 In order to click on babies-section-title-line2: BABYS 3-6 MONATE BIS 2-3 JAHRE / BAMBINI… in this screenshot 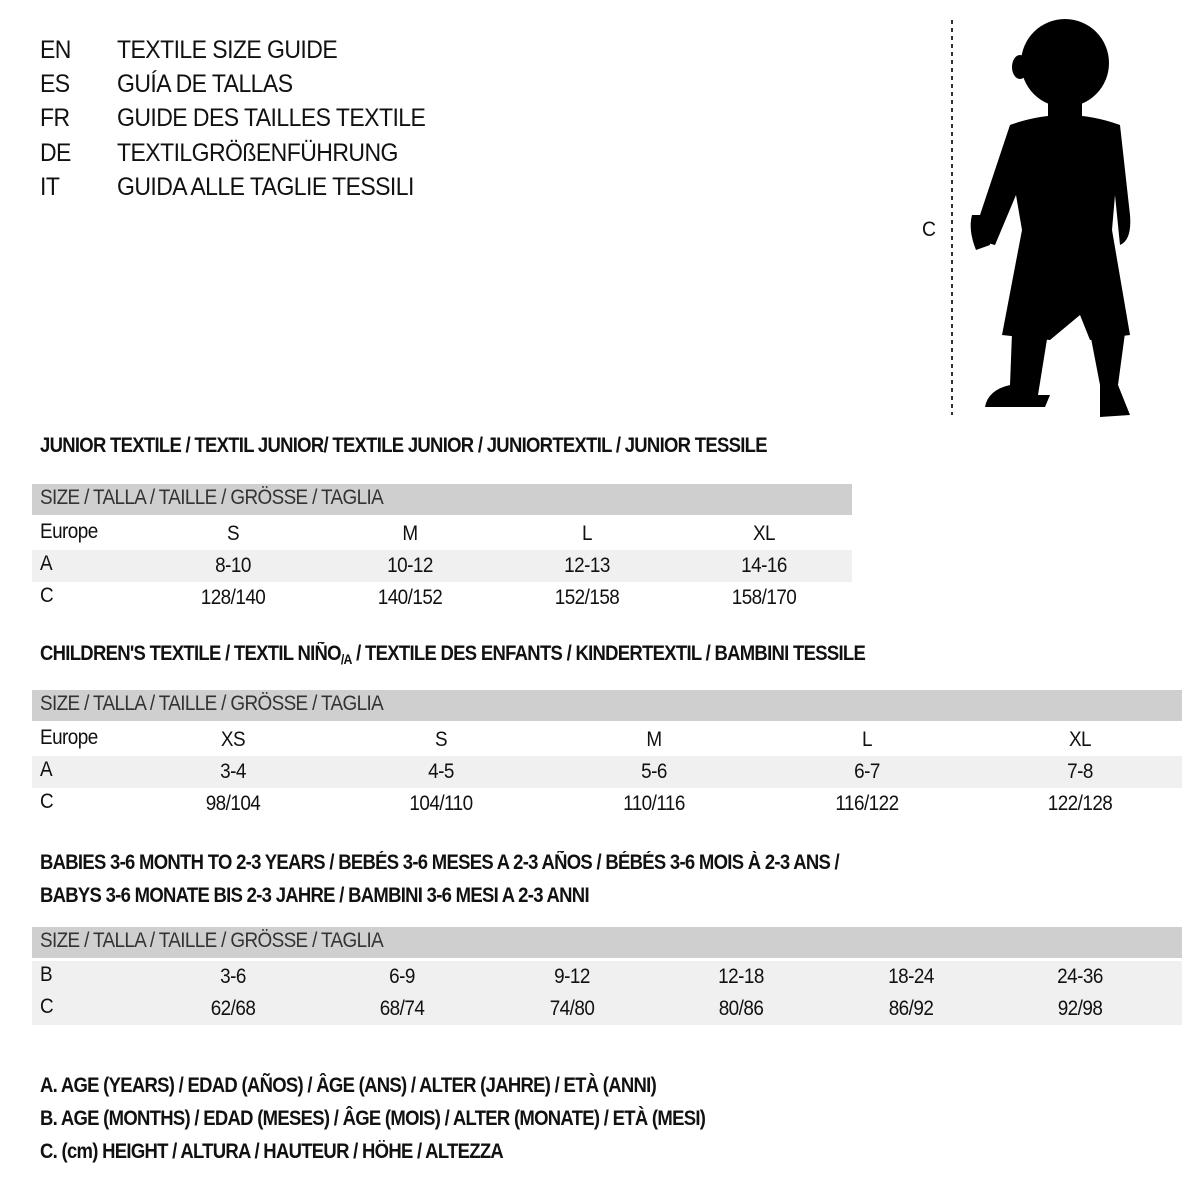, I will do `click(315, 895)`.